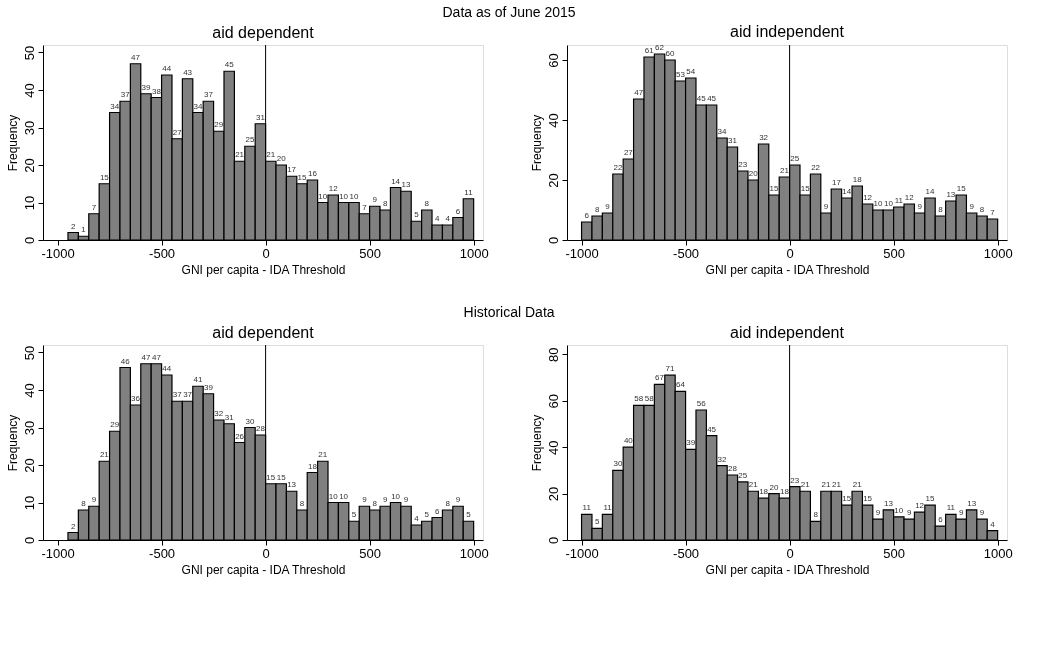  What do you see at coordinates (509, 312) in the screenshot?
I see `text: Historical Data` at bounding box center [509, 312].